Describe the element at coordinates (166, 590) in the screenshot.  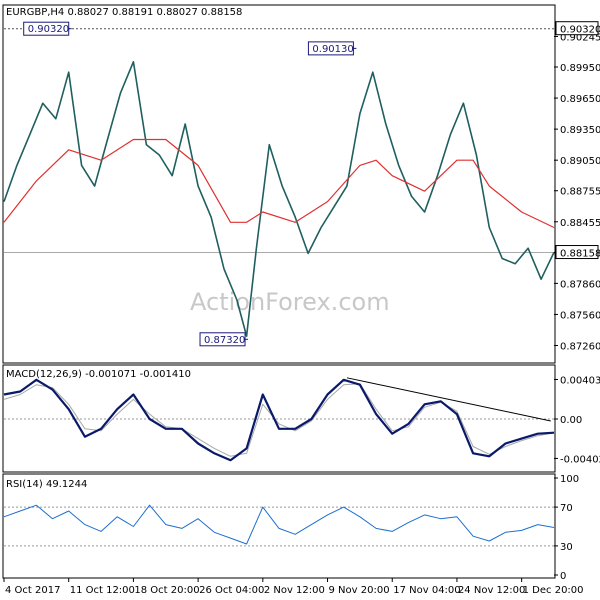
I see `x-tick-label: 18 Oct 20:00` at that location.